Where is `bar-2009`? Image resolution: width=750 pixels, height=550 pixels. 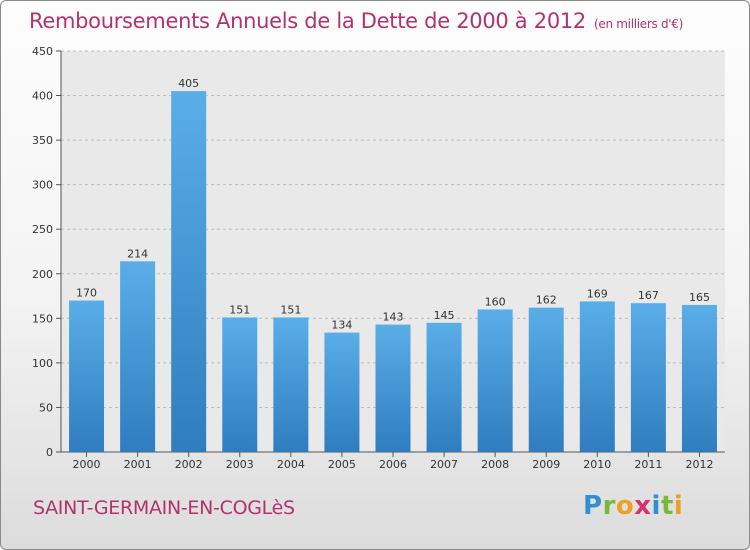 bar-2009 is located at coordinates (546, 379).